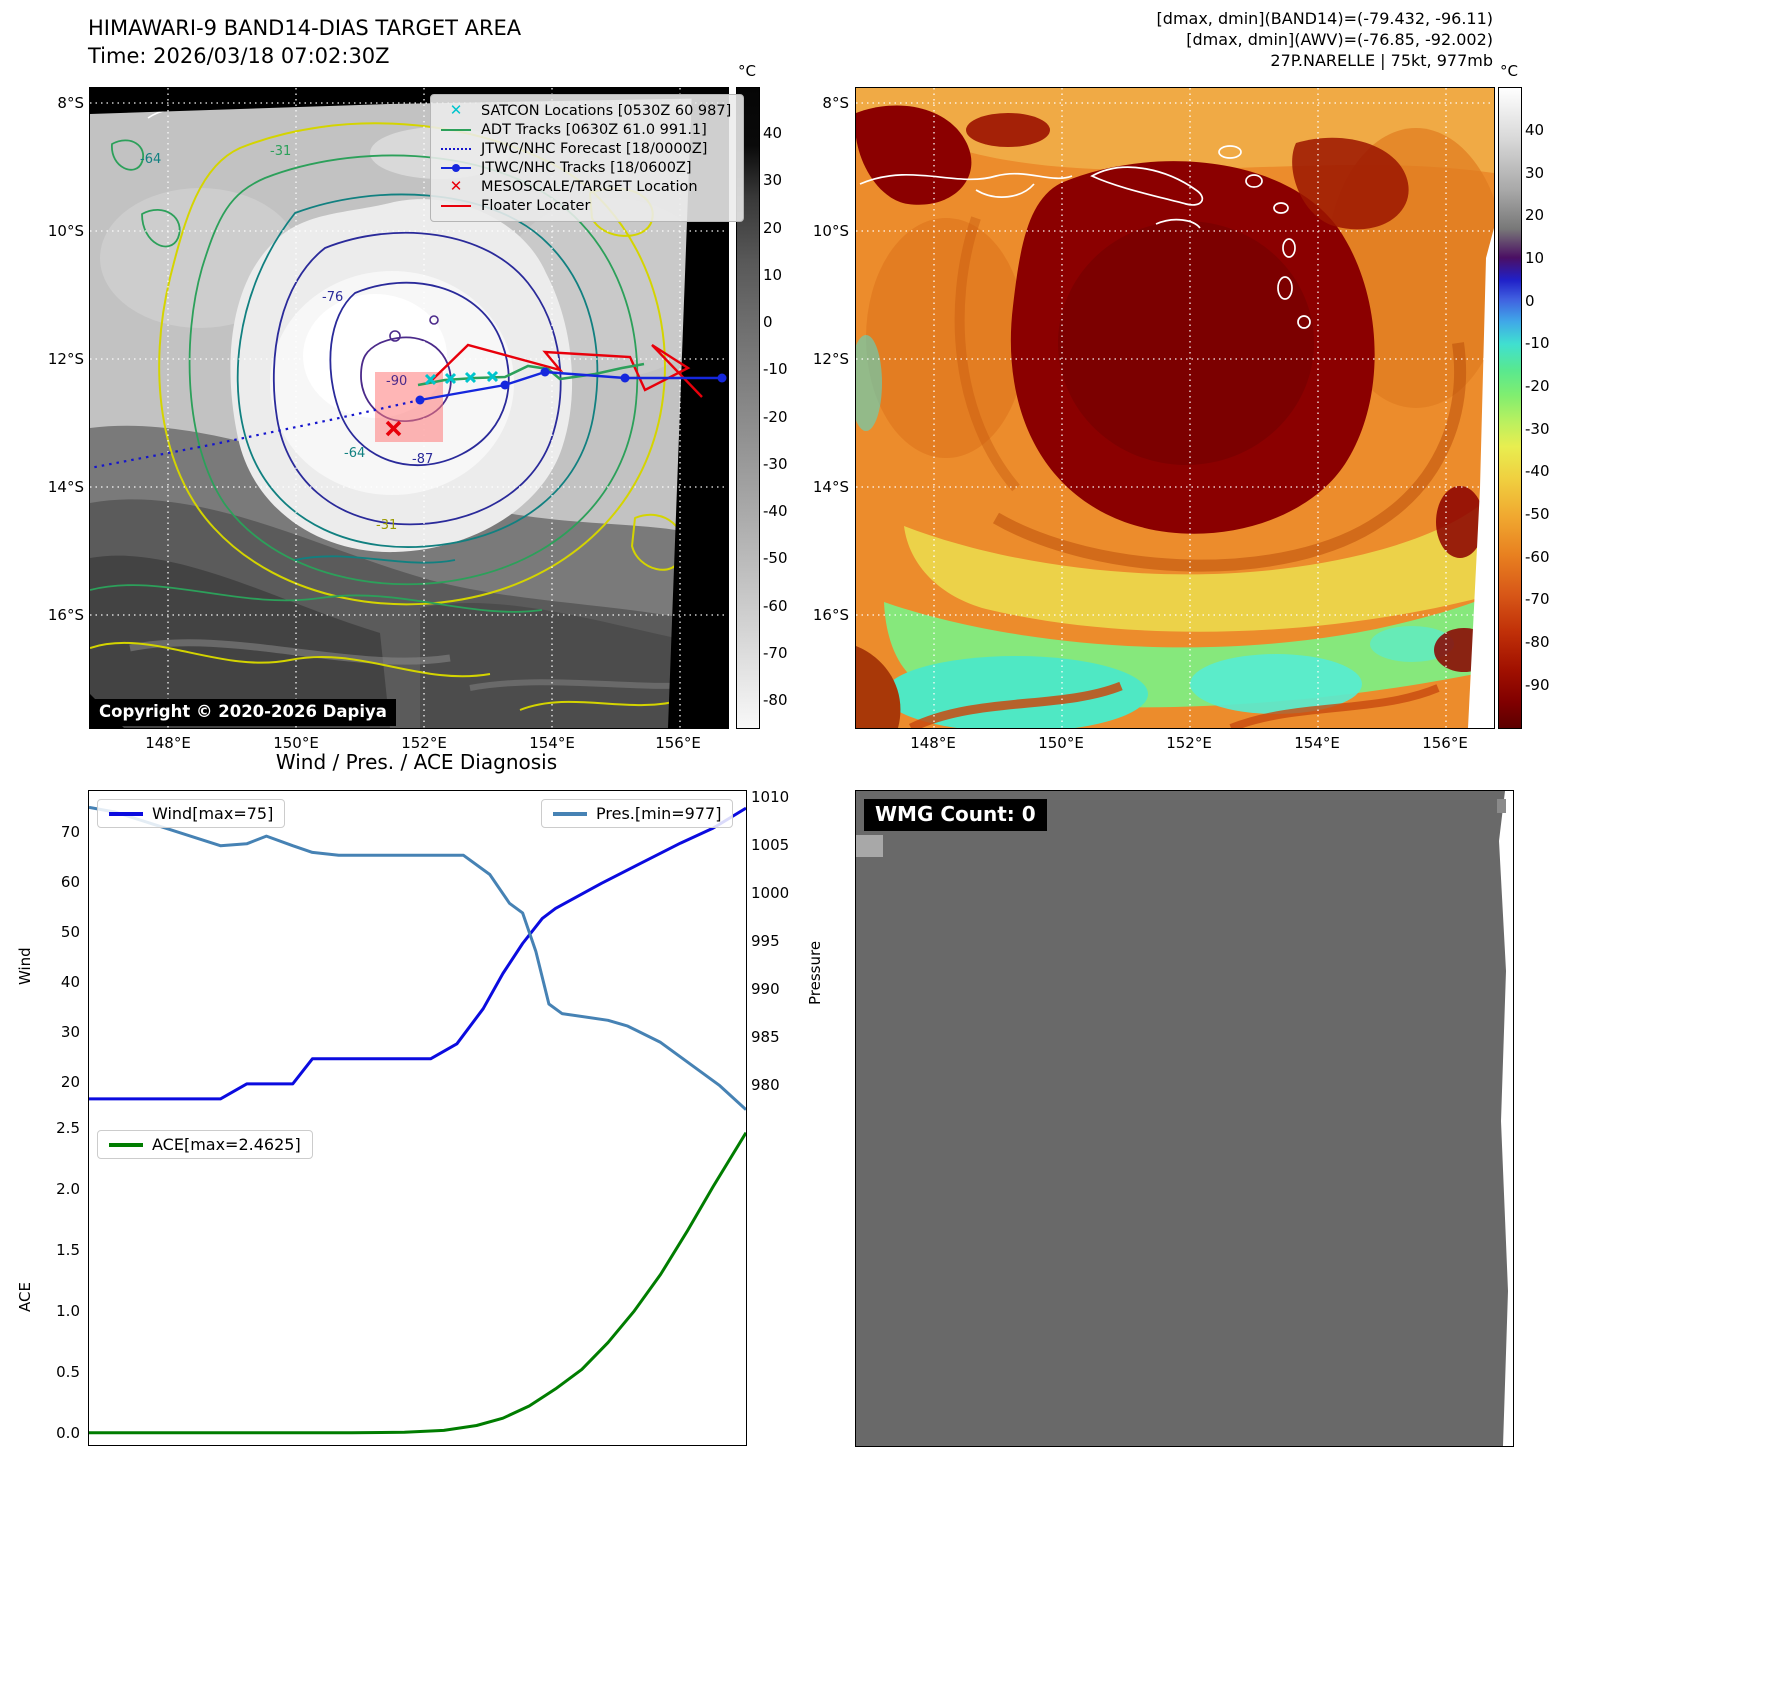 Image resolution: width=1792 pixels, height=1690 pixels. Describe the element at coordinates (1184, 1118) in the screenshot. I see `wmg-panel: WMG Count: 0` at that location.